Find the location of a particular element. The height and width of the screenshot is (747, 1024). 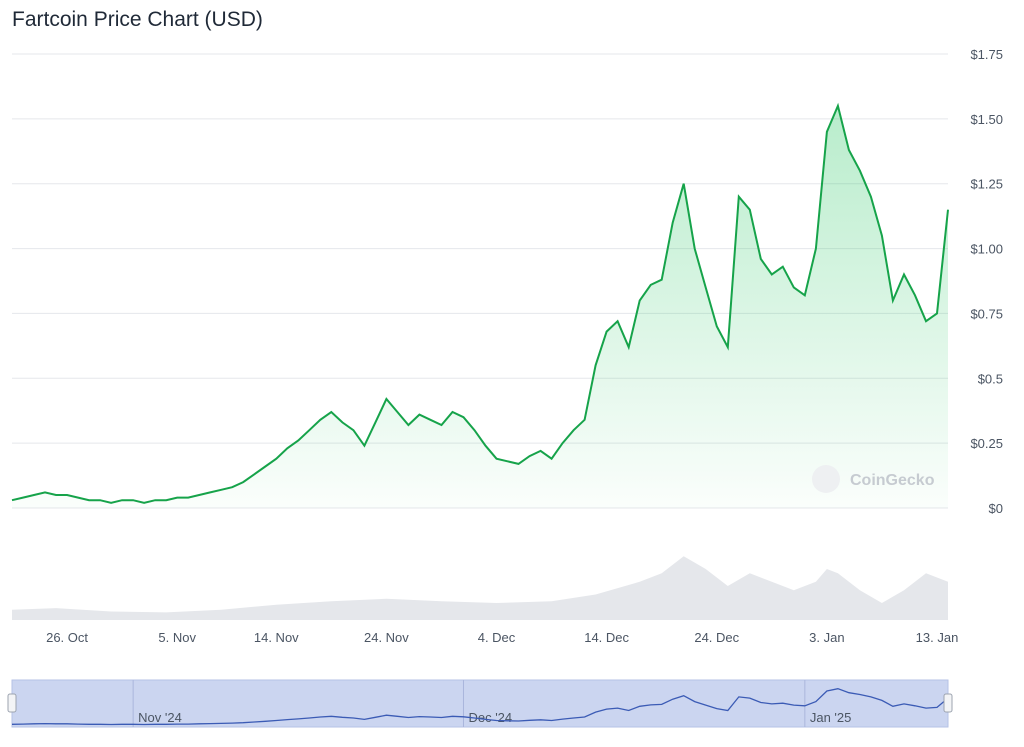

y-tick-label: $1.50 is located at coordinates (986, 119).